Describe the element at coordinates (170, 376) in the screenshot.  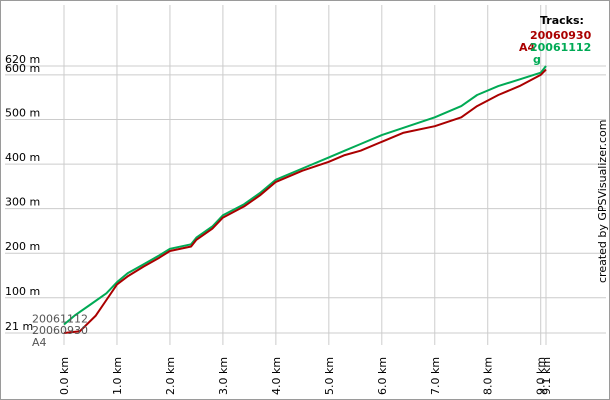
I see `x-tick-label: 2.0 km` at that location.